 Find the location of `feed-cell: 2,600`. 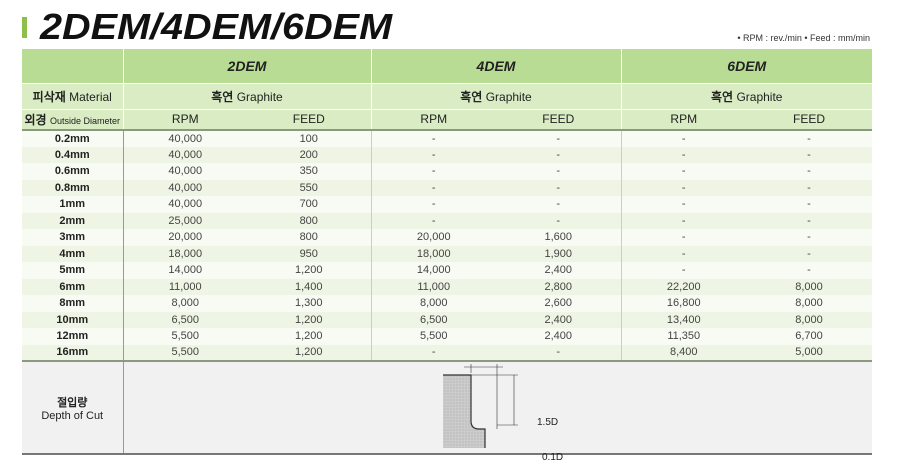

feed-cell: 2,600 is located at coordinates (559, 303).